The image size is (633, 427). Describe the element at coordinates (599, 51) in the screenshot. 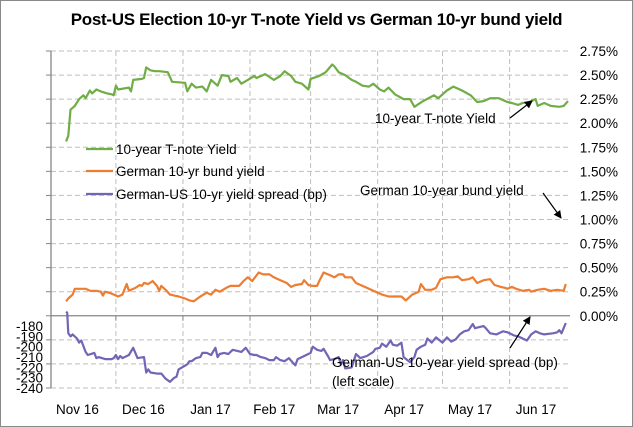

I see `y-right-tick-label: 2.75%` at that location.